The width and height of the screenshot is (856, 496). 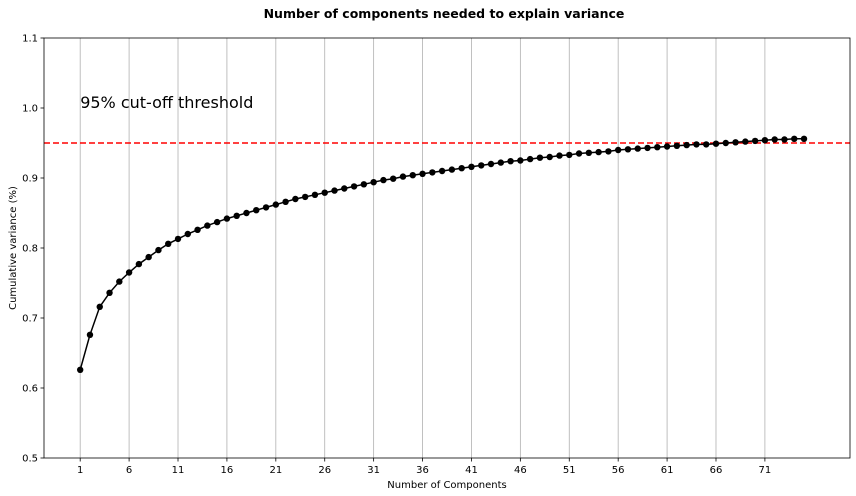 I want to click on x-tick-label: 61, so click(x=667, y=470).